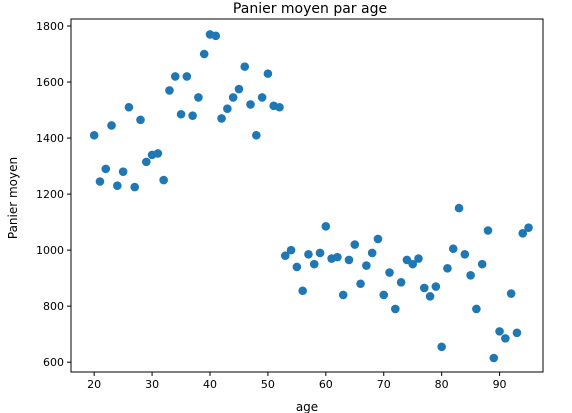 This screenshot has width=572, height=413. I want to click on chart-title: Panier moyen par age, so click(310, 9).